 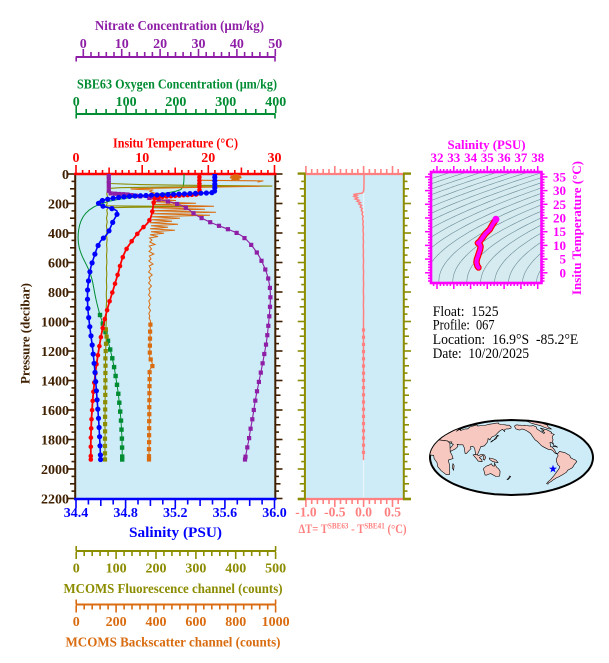 I want to click on svg-text: 1800, so click(x=55, y=440).